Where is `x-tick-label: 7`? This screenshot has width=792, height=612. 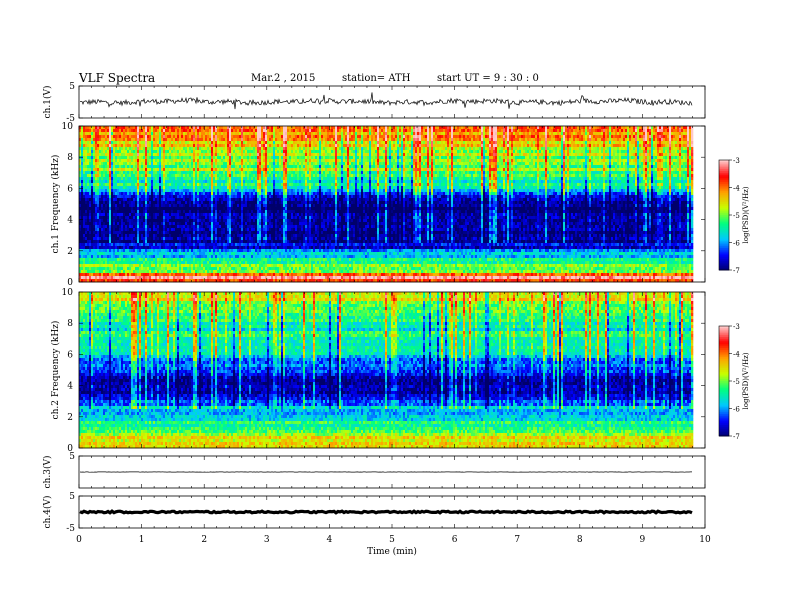 x-tick-label: 7 is located at coordinates (517, 540).